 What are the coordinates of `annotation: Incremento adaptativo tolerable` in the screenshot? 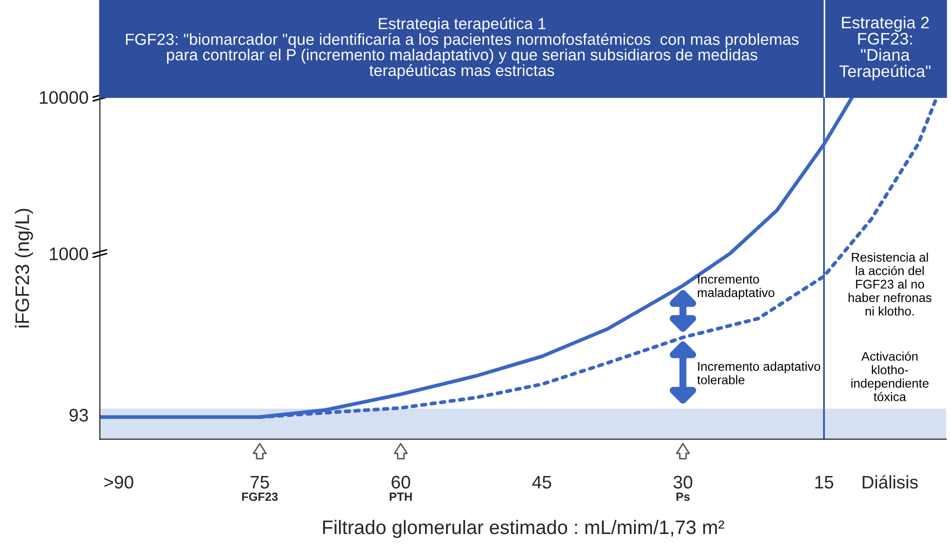 It's located at (758, 373).